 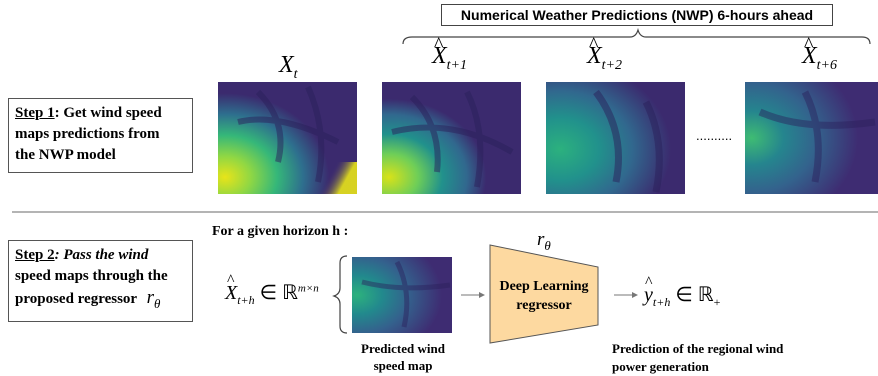 What do you see at coordinates (108, 113) in the screenshot?
I see `step1-text-line1: : Get wind speed` at bounding box center [108, 113].